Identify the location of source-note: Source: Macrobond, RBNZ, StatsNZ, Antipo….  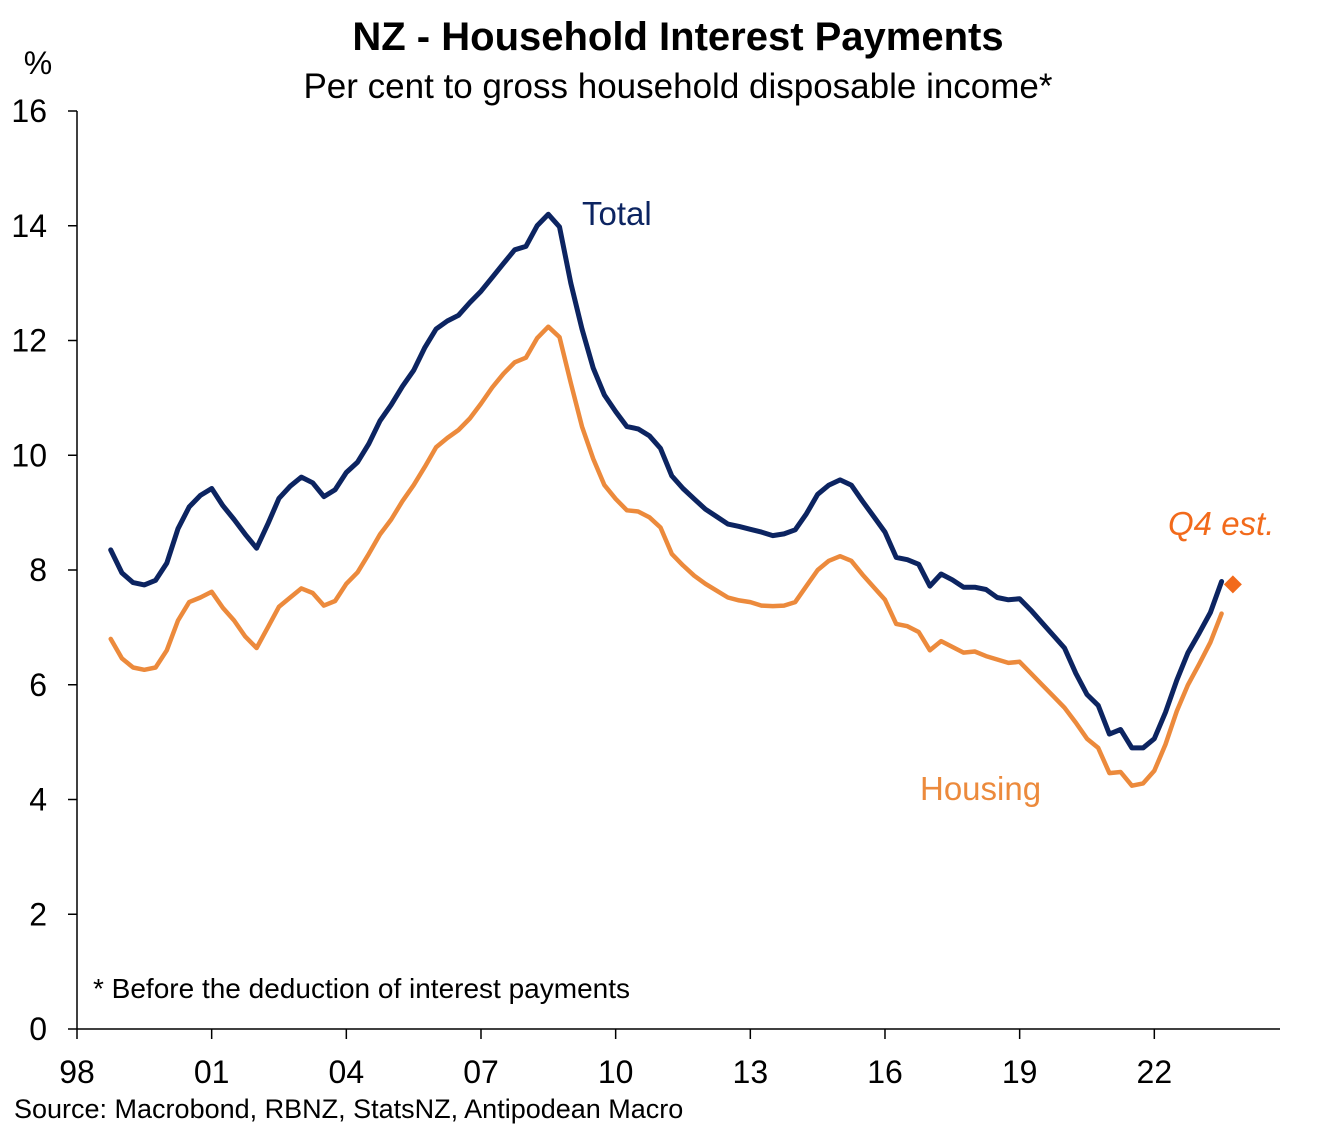
(348, 1109).